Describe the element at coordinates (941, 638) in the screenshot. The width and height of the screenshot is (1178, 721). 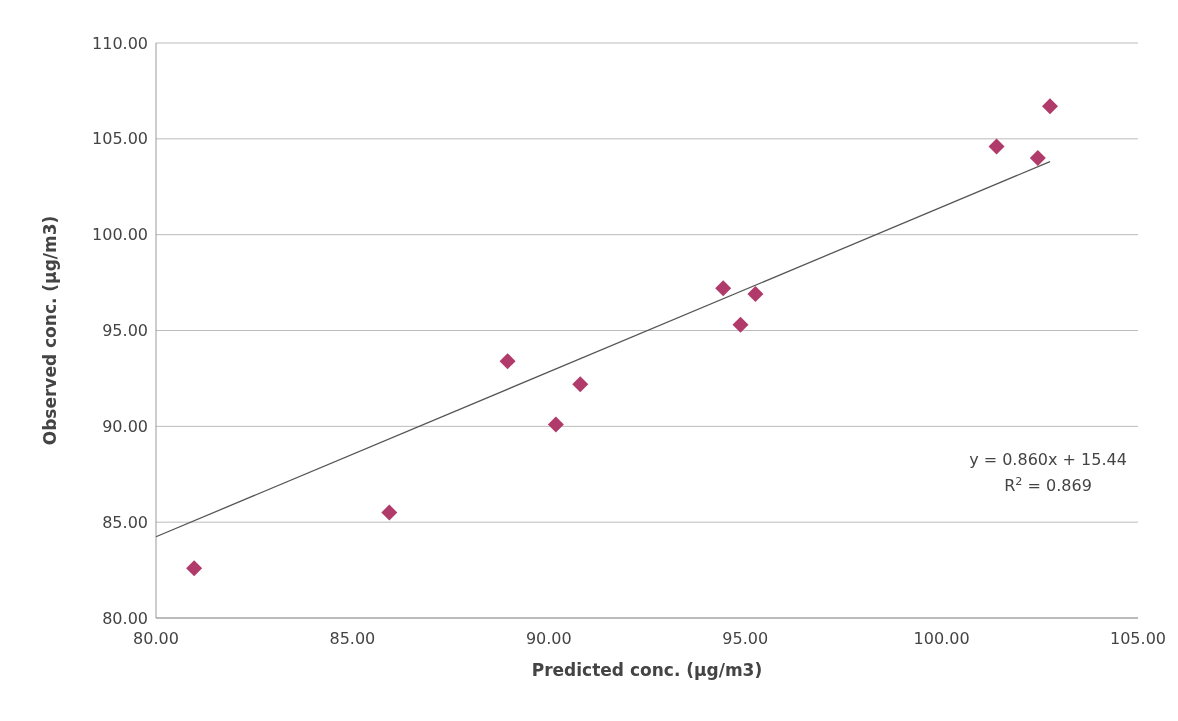
I see `x-tick-label: 100.00` at that location.